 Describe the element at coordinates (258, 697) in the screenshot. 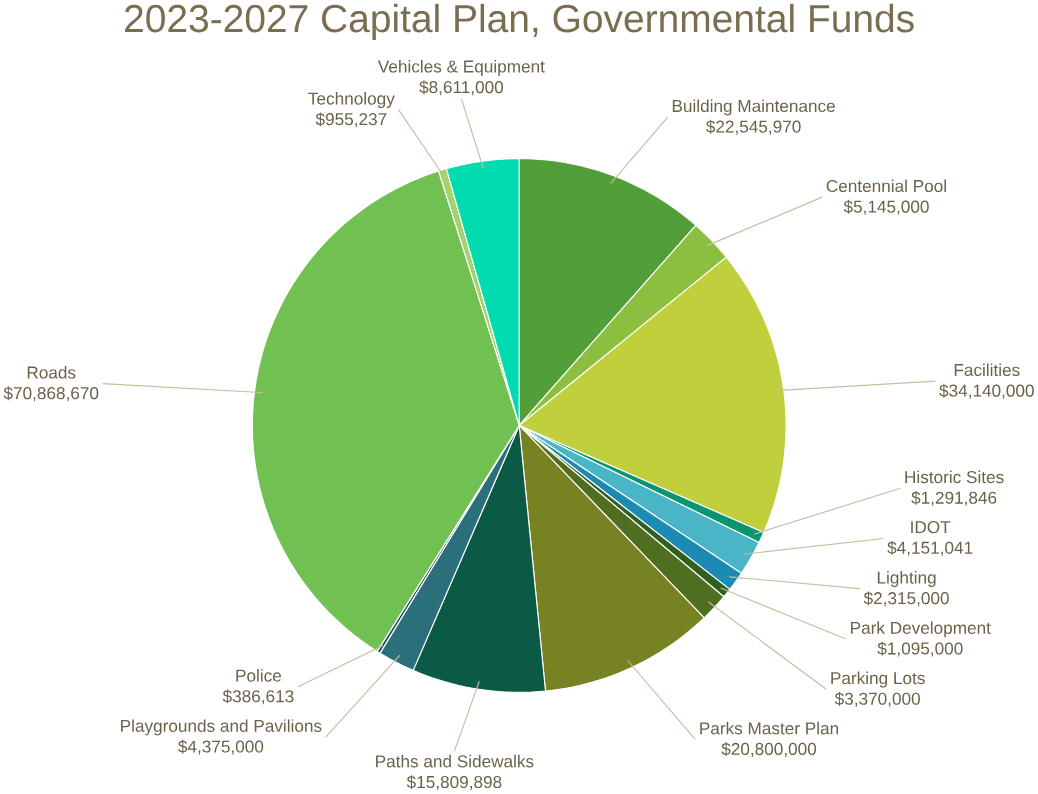

I see `data-label: $386,613` at that location.